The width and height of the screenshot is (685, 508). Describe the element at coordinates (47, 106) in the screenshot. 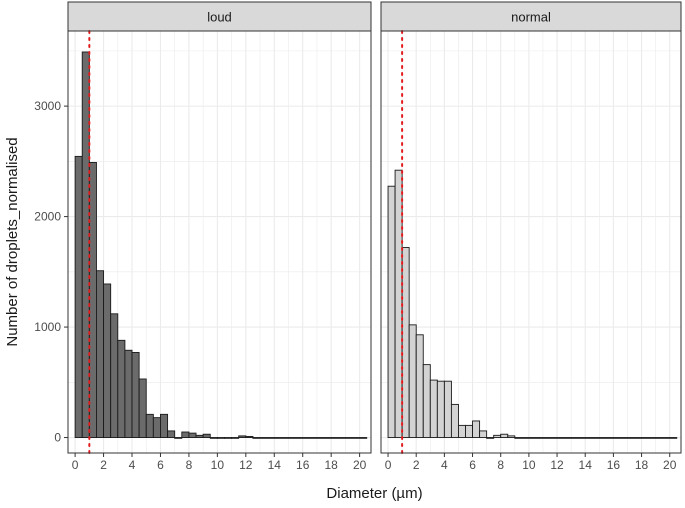

I see `y-tick-label: 3000` at that location.